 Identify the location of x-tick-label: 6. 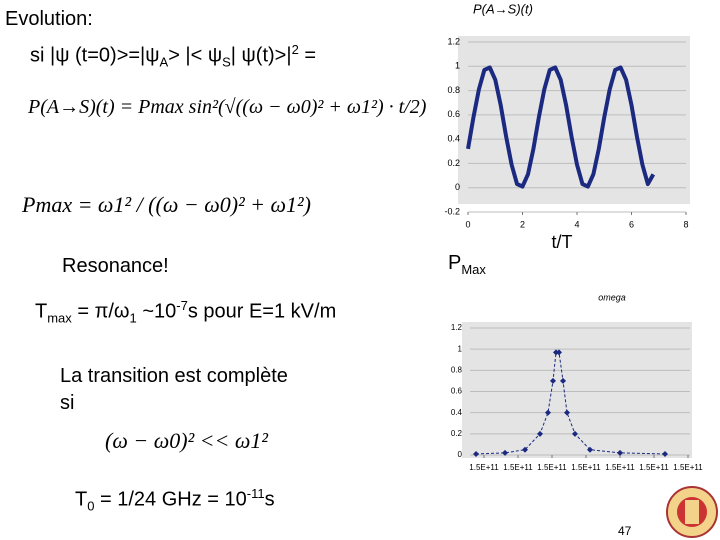
(631, 224).